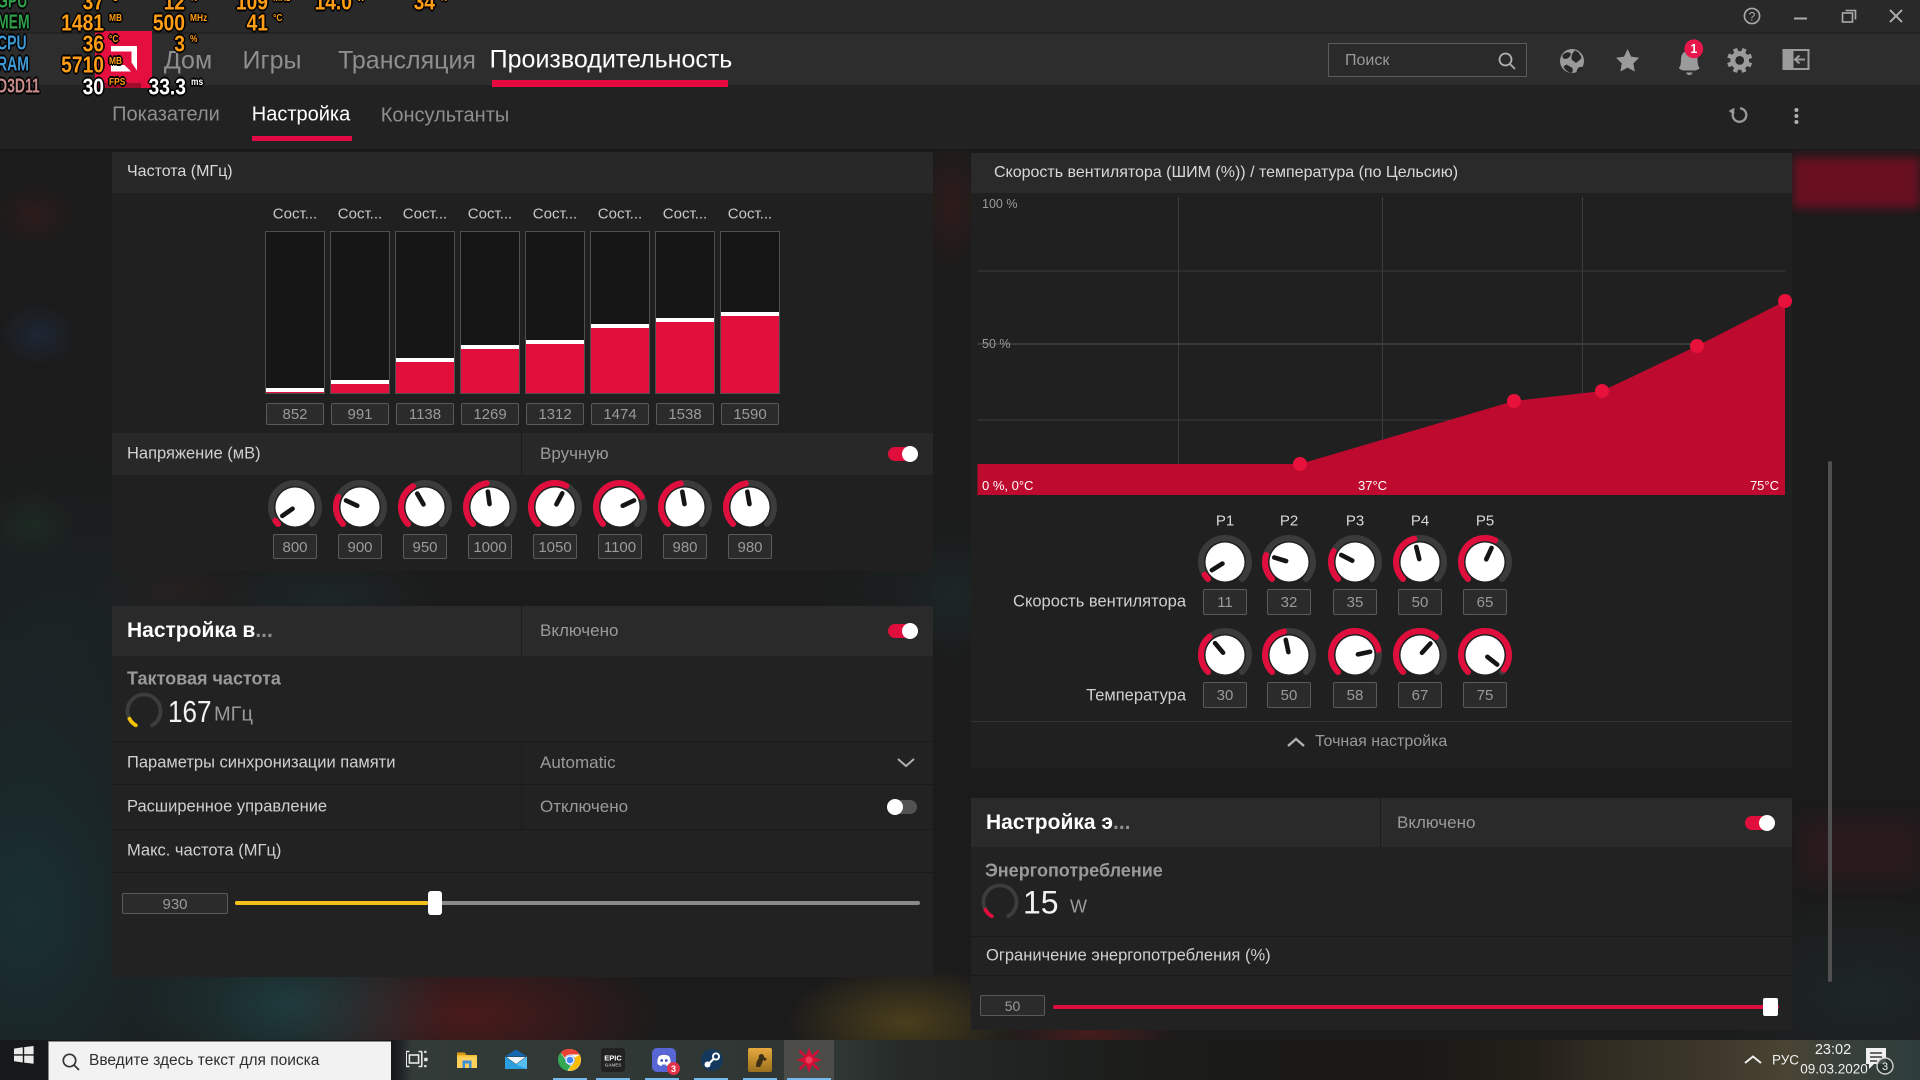  Describe the element at coordinates (1885, 1067) in the screenshot. I see `svg-text: 3` at that location.